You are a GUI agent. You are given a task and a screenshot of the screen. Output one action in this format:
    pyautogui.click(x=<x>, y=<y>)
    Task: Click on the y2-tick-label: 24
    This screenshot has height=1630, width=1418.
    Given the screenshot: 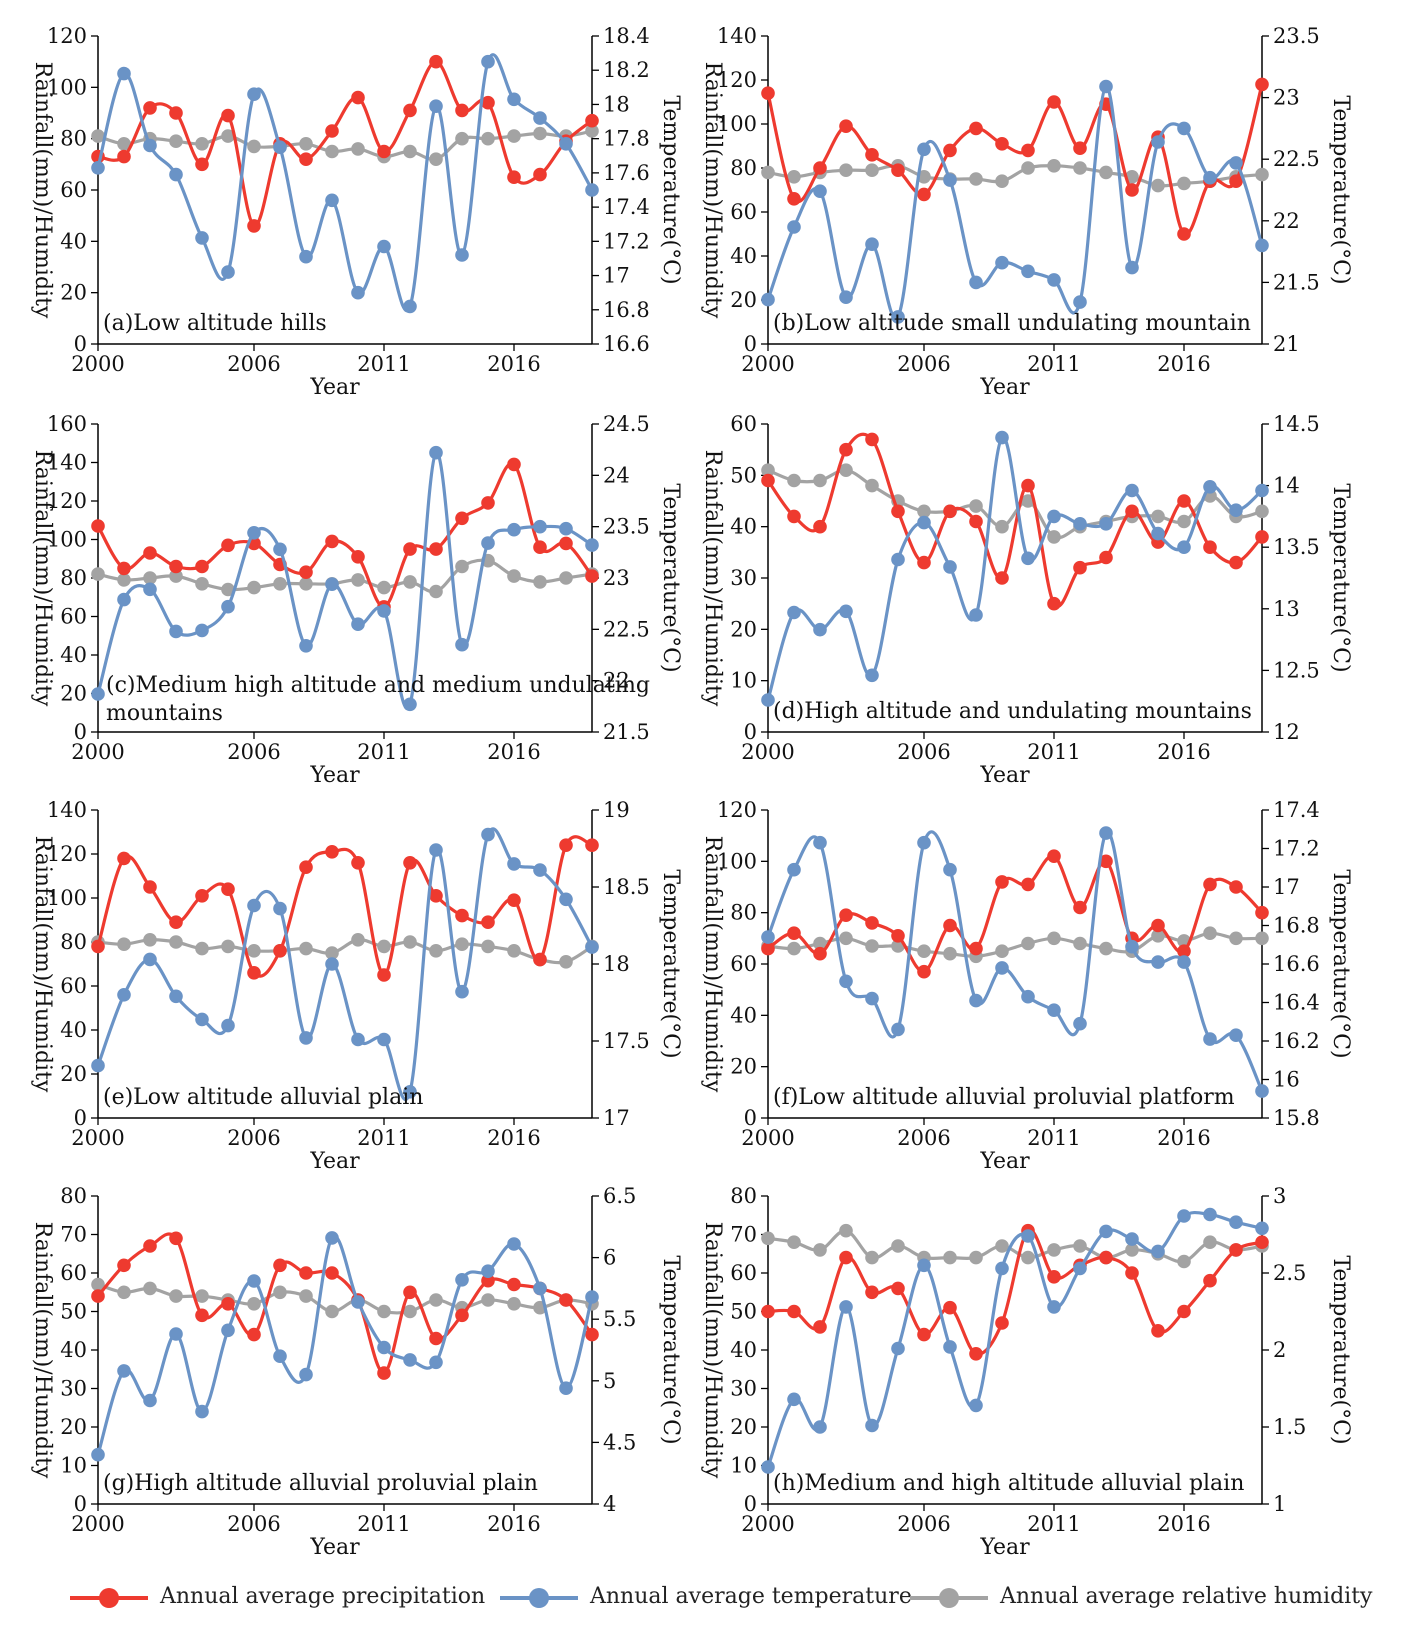 What is the action you would take?
    pyautogui.click(x=616, y=475)
    